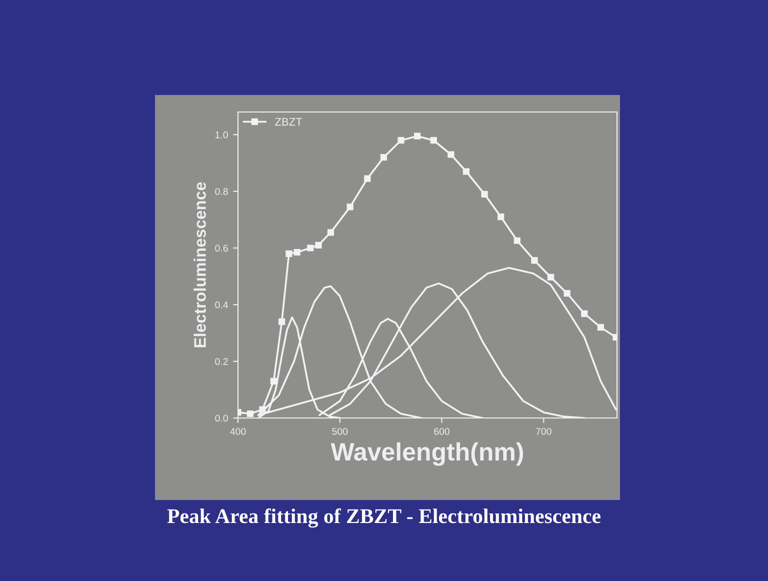 Image resolution: width=768 pixels, height=581 pixels. I want to click on text: Peak Area fitting of ZBZT - Electroluminescence, so click(383, 518).